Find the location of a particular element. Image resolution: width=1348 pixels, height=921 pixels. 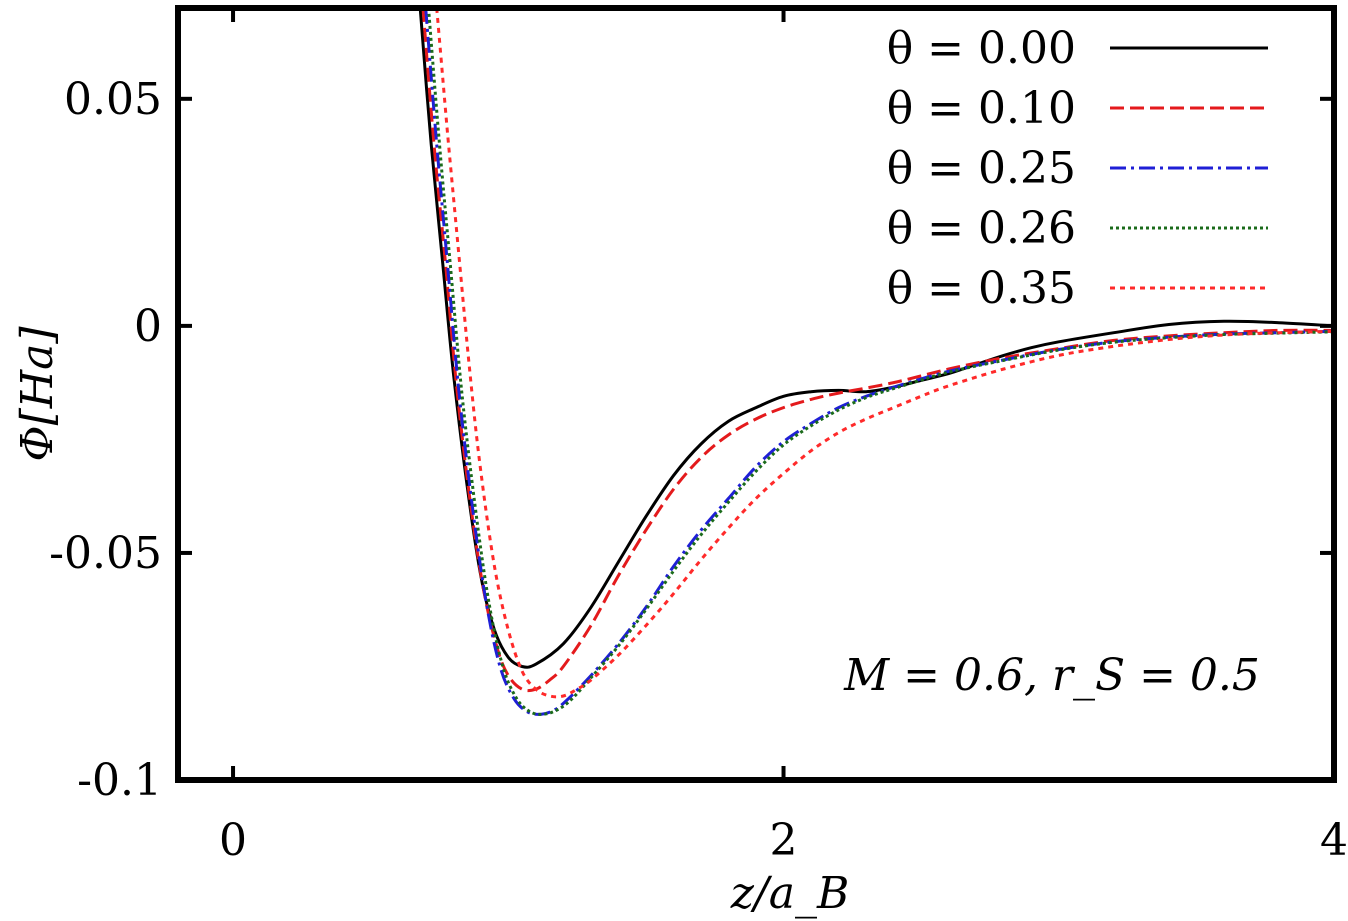

legend-label: θ = 0.35 is located at coordinates (981, 288).